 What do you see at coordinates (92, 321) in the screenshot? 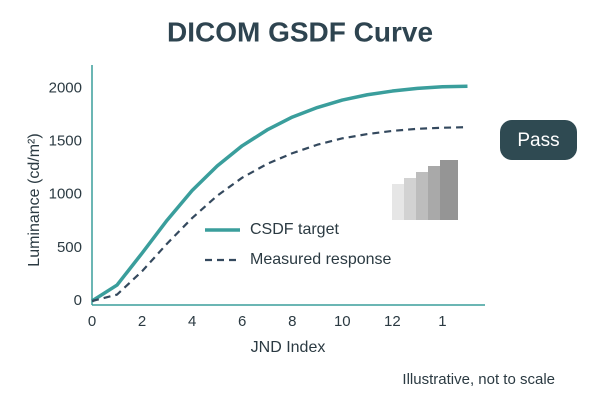
I see `x-tick-label: 0` at bounding box center [92, 321].